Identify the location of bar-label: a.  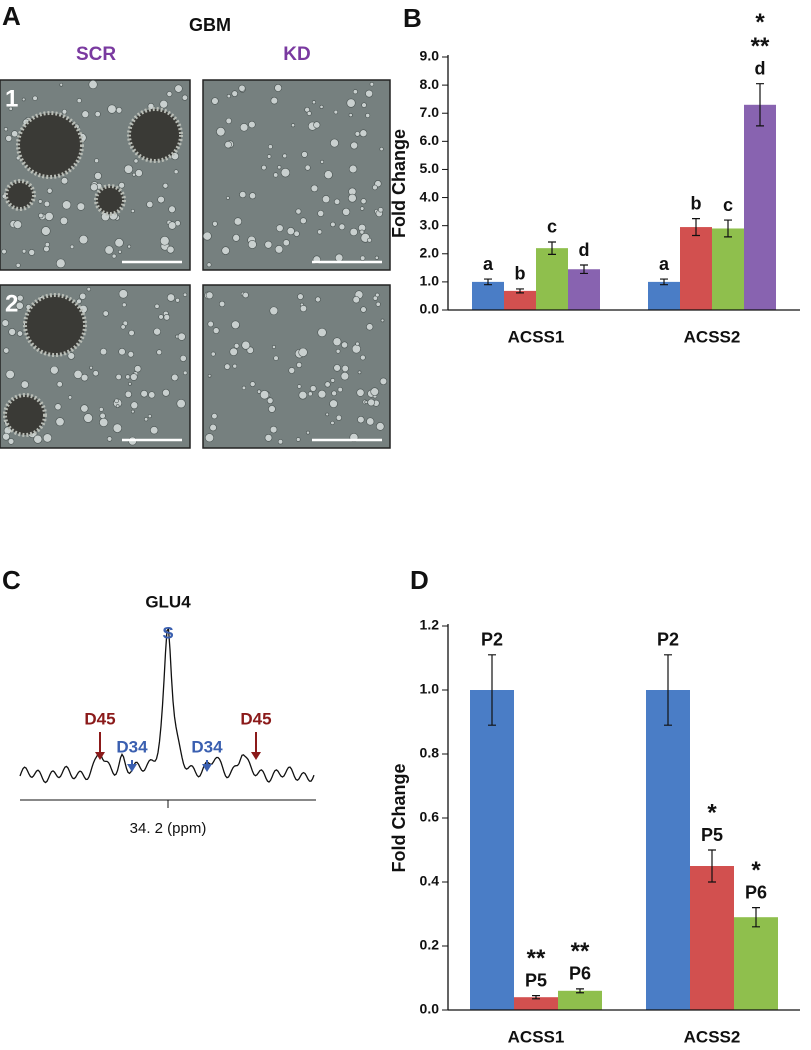
(664, 264).